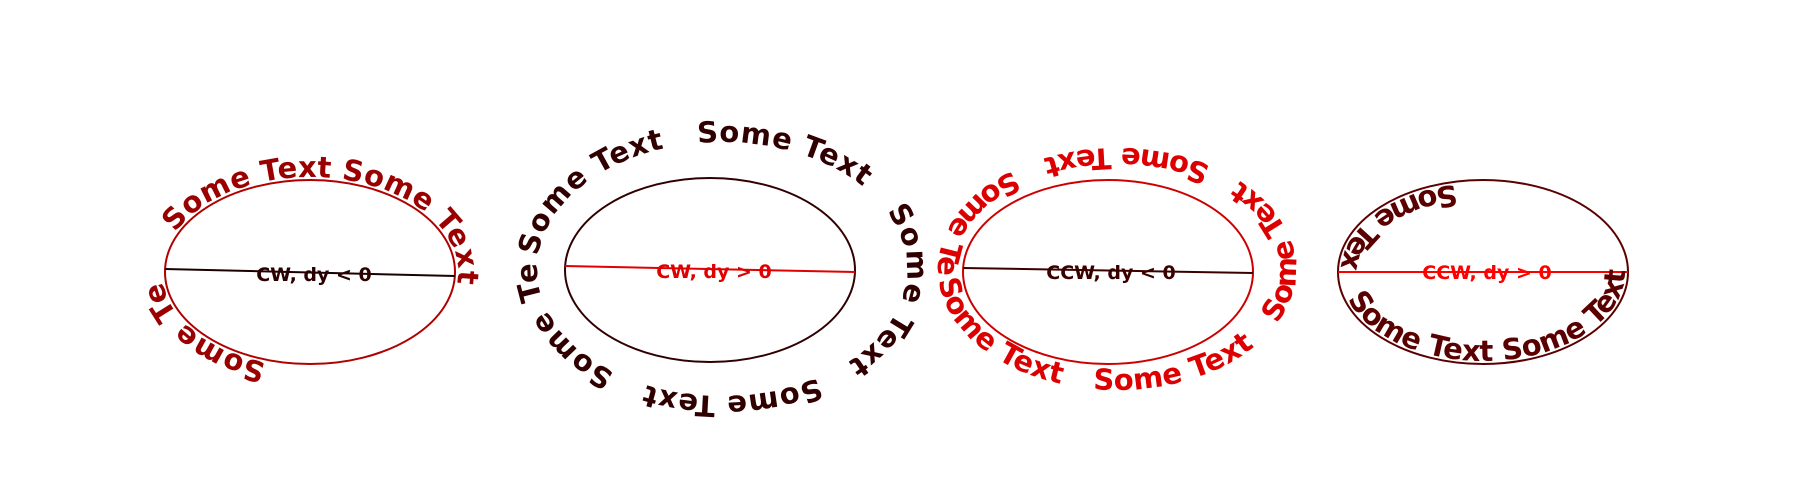  I want to click on panel-2-ellipse, so click(710, 270).